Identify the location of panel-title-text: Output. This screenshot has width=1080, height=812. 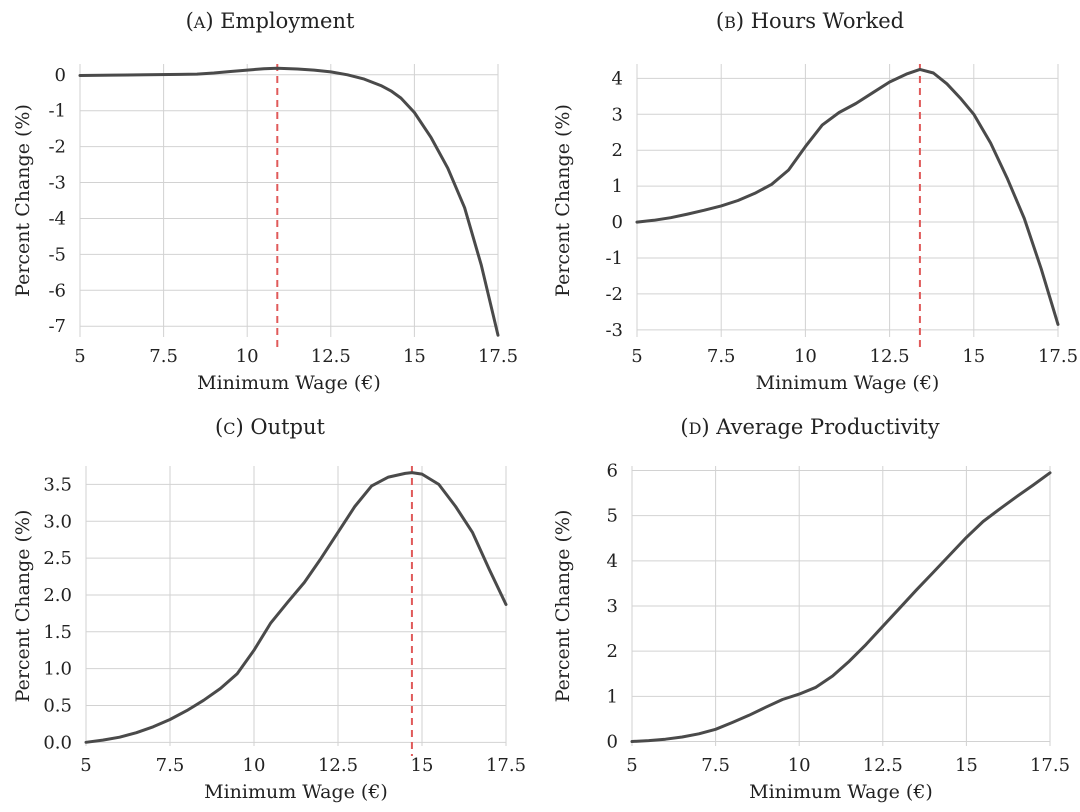
(287, 427).